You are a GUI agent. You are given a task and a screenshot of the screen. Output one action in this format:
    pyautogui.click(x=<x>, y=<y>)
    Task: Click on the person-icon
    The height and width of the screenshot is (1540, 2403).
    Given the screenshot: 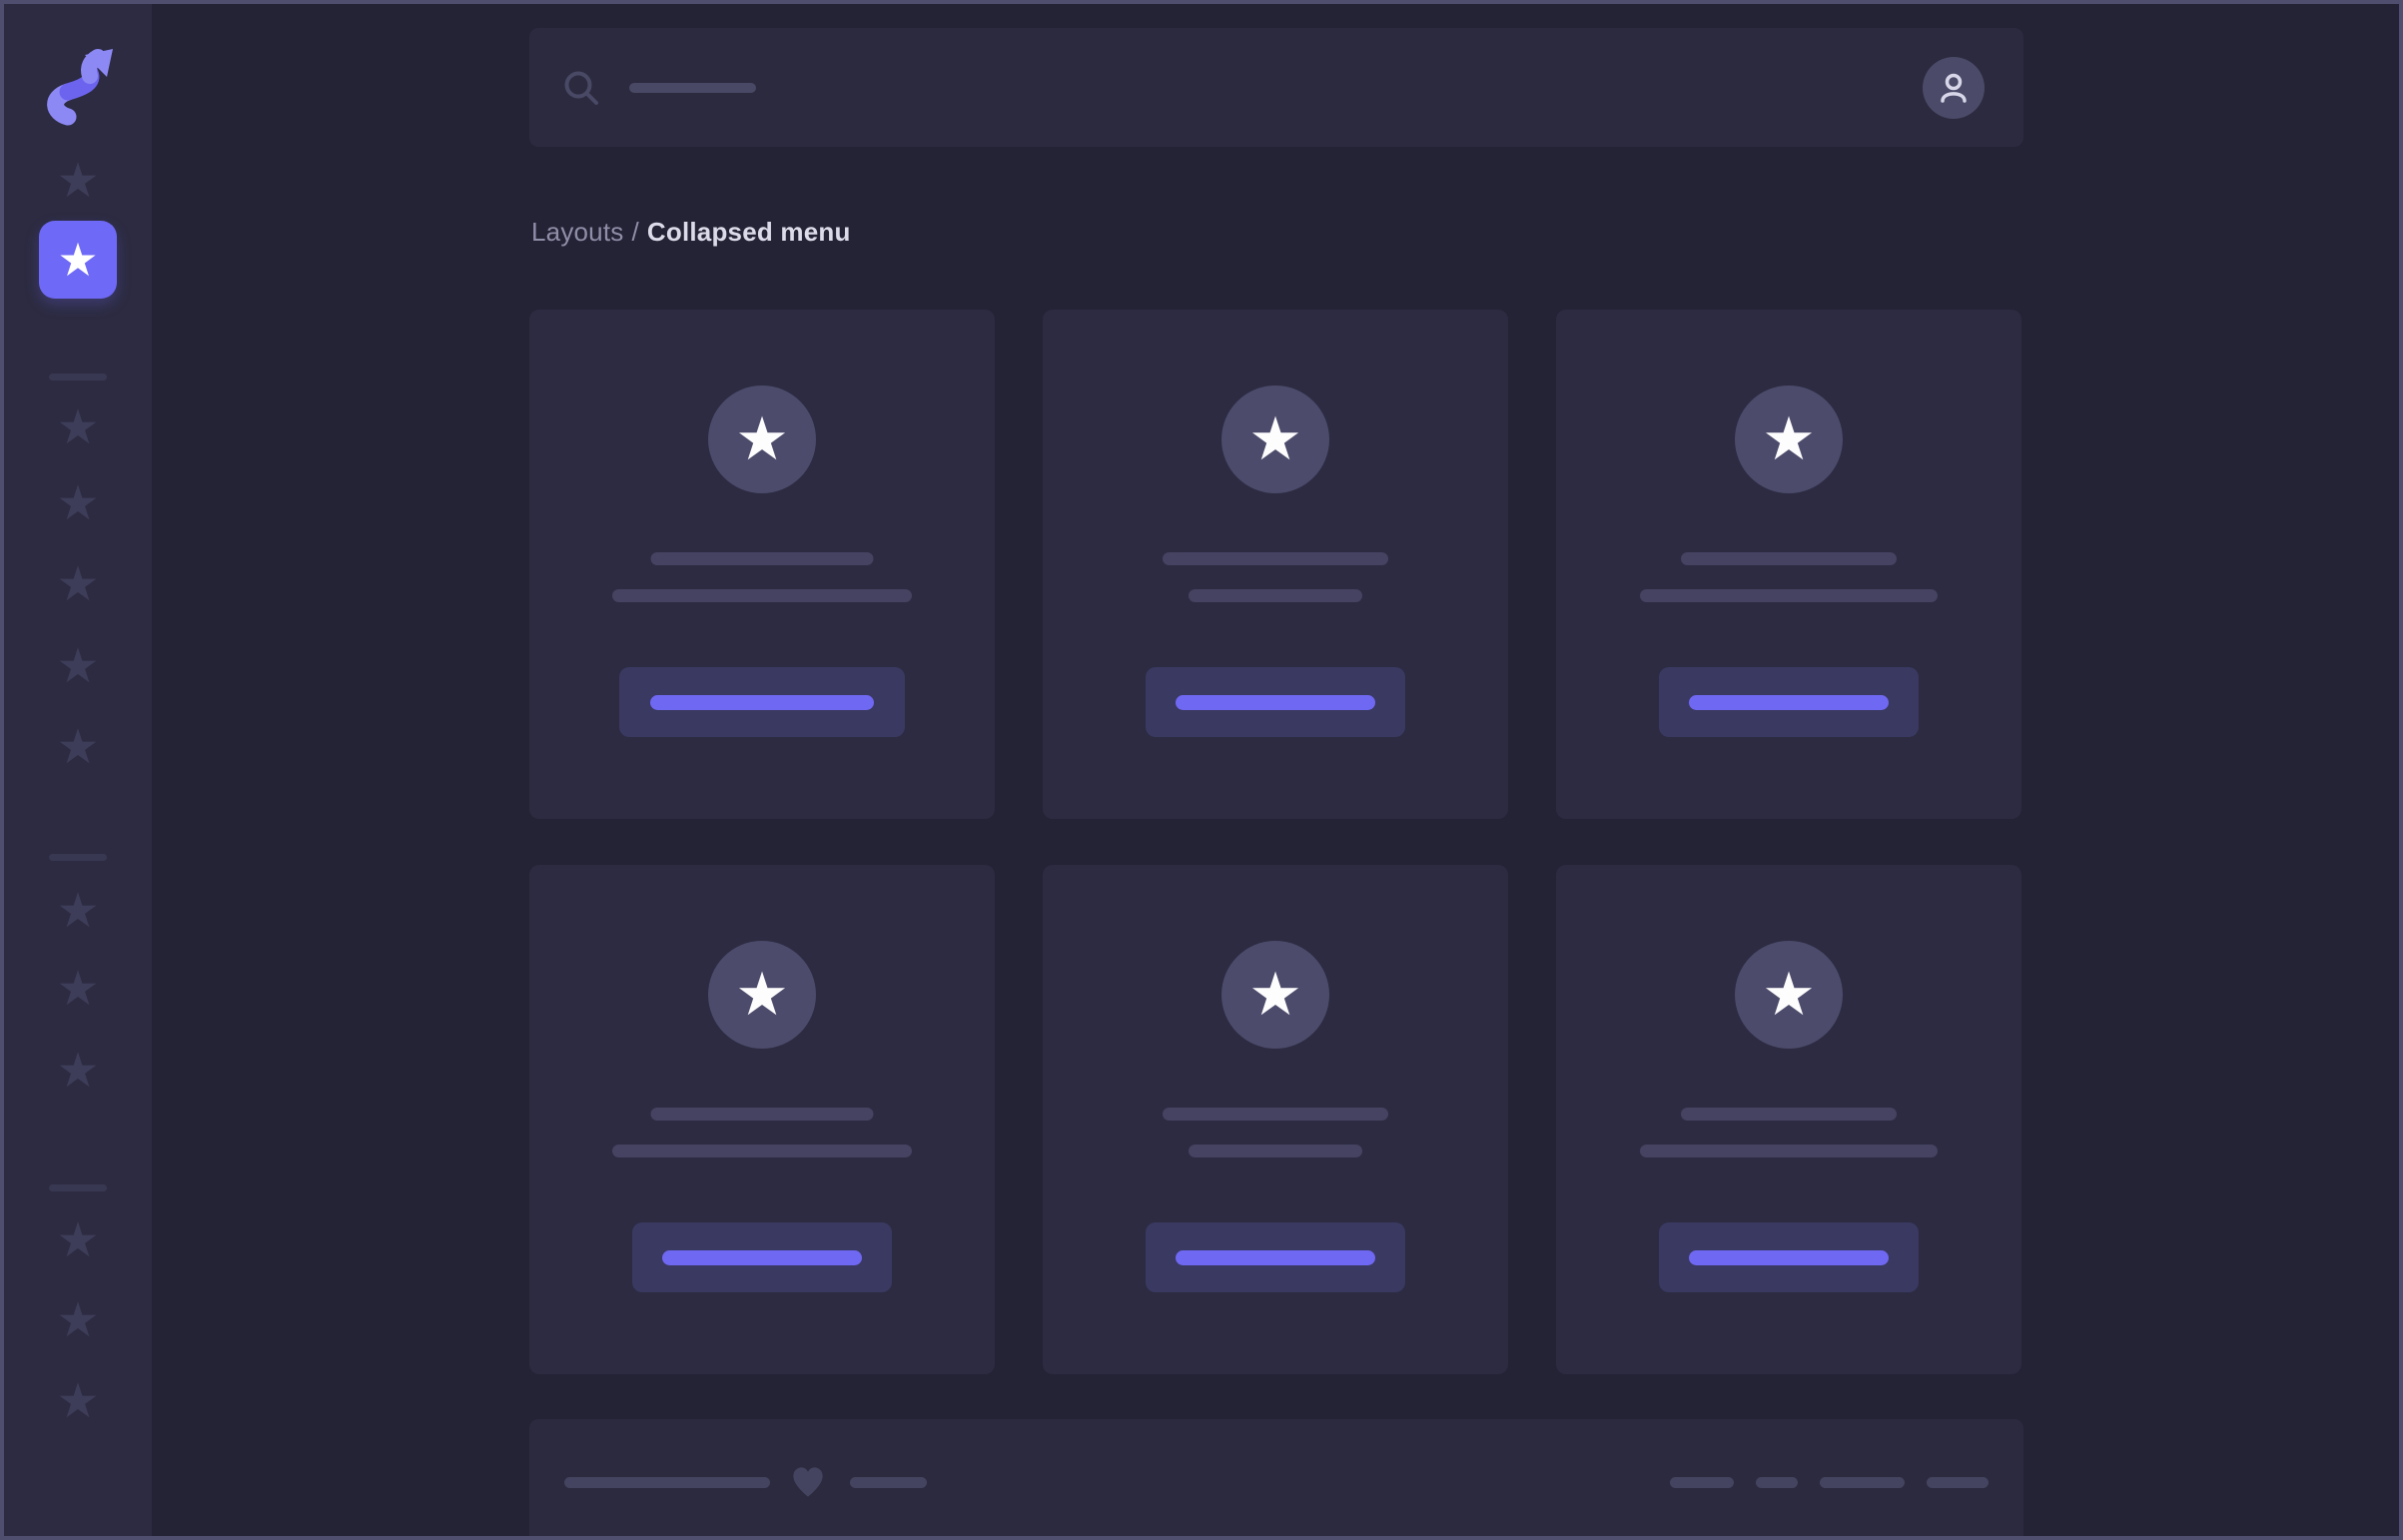 What is the action you would take?
    pyautogui.click(x=1954, y=88)
    